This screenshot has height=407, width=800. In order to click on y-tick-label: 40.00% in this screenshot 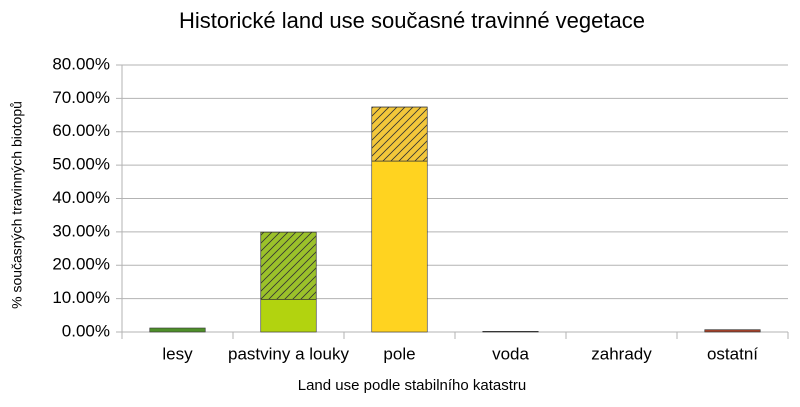, I will do `click(81, 197)`.